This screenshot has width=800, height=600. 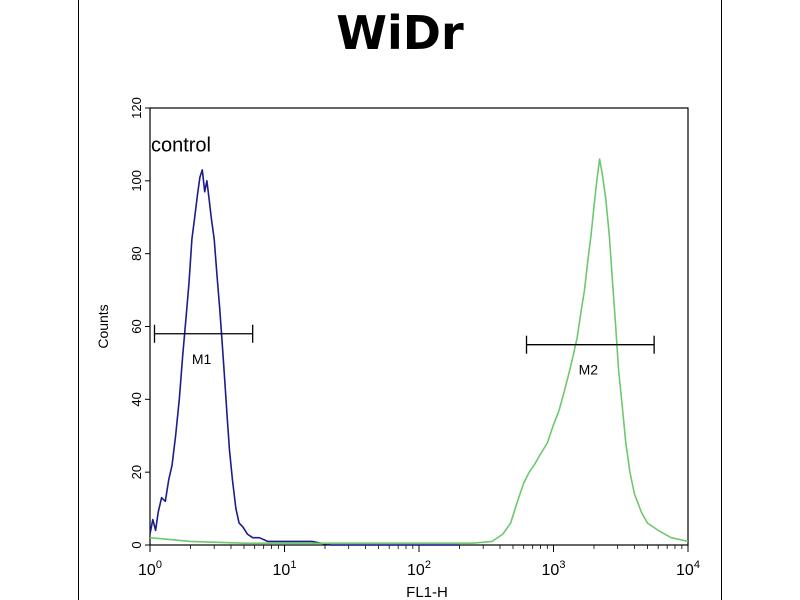 I want to click on y-tick-label: 40, so click(x=136, y=399).